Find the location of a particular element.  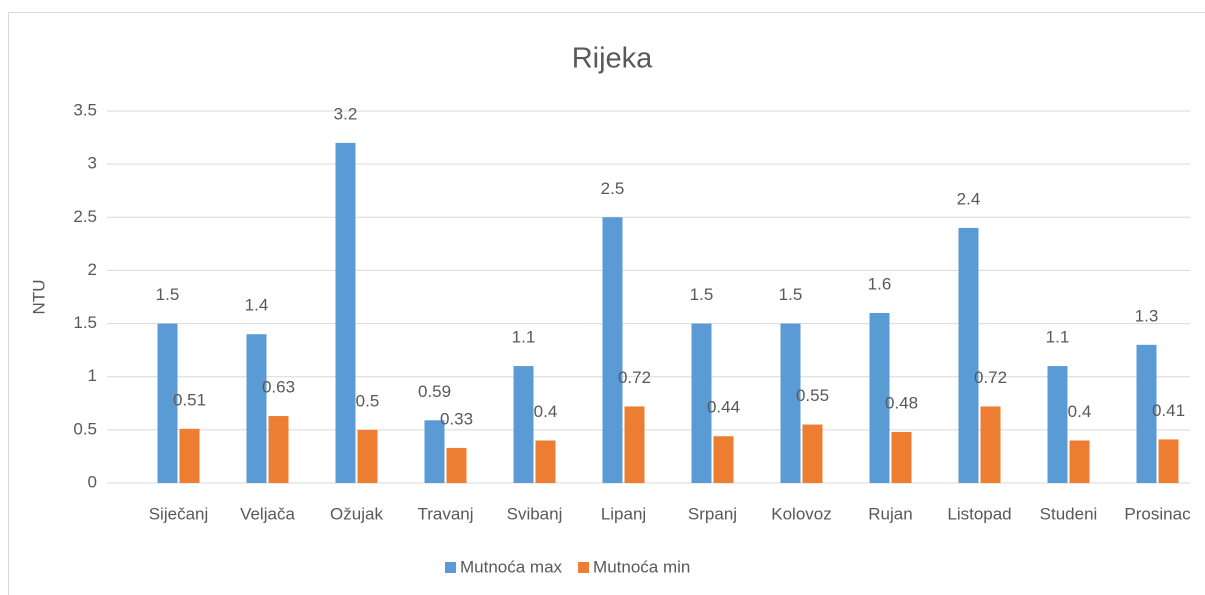

y-tick-label: 1.5 is located at coordinates (85, 322).